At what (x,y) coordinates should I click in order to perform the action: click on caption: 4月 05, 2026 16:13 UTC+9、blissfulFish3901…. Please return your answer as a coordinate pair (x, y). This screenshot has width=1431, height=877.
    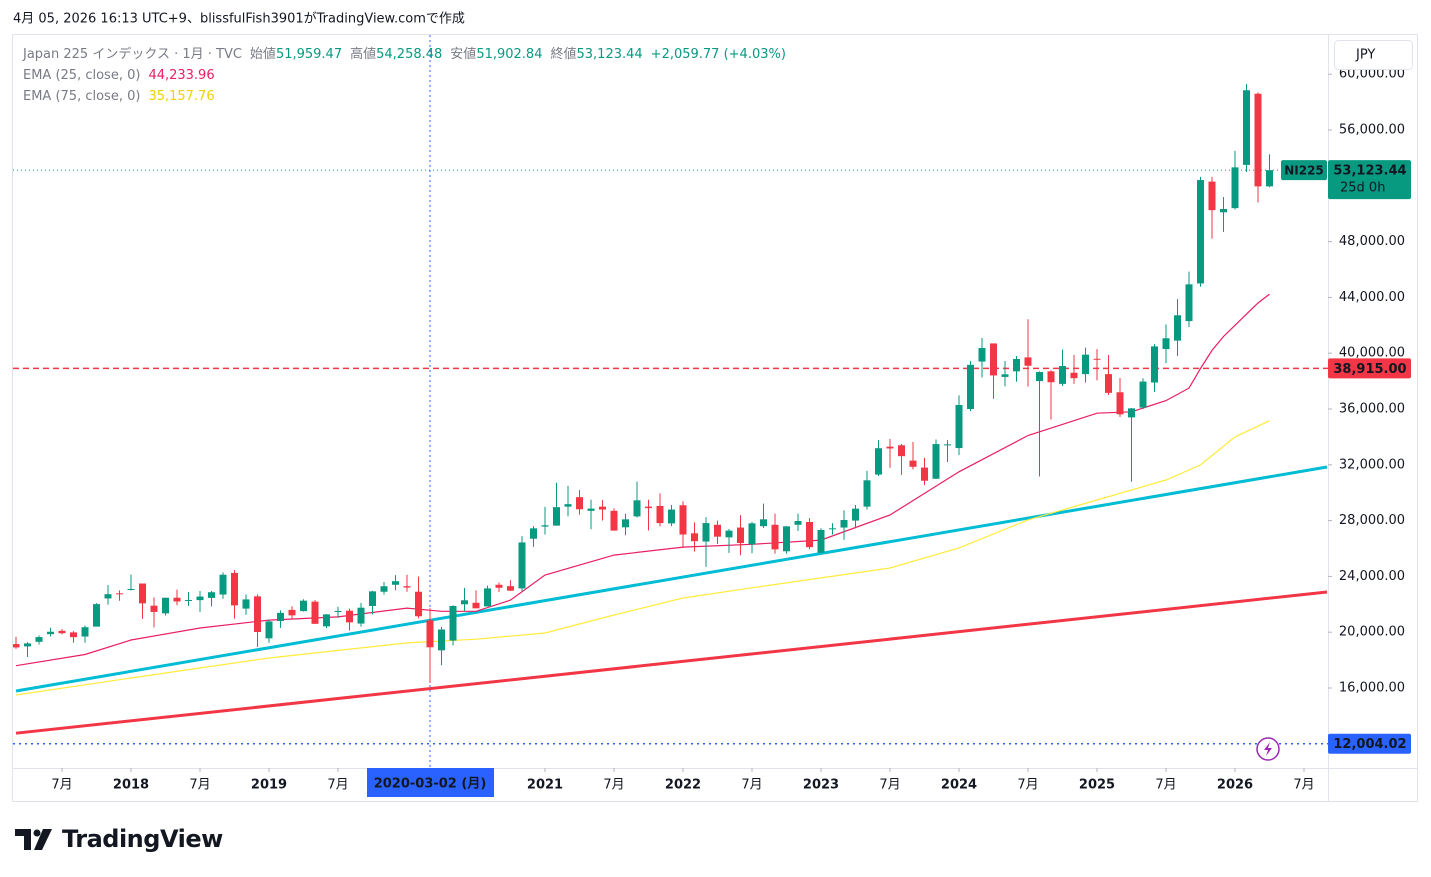
    Looking at the image, I should click on (239, 19).